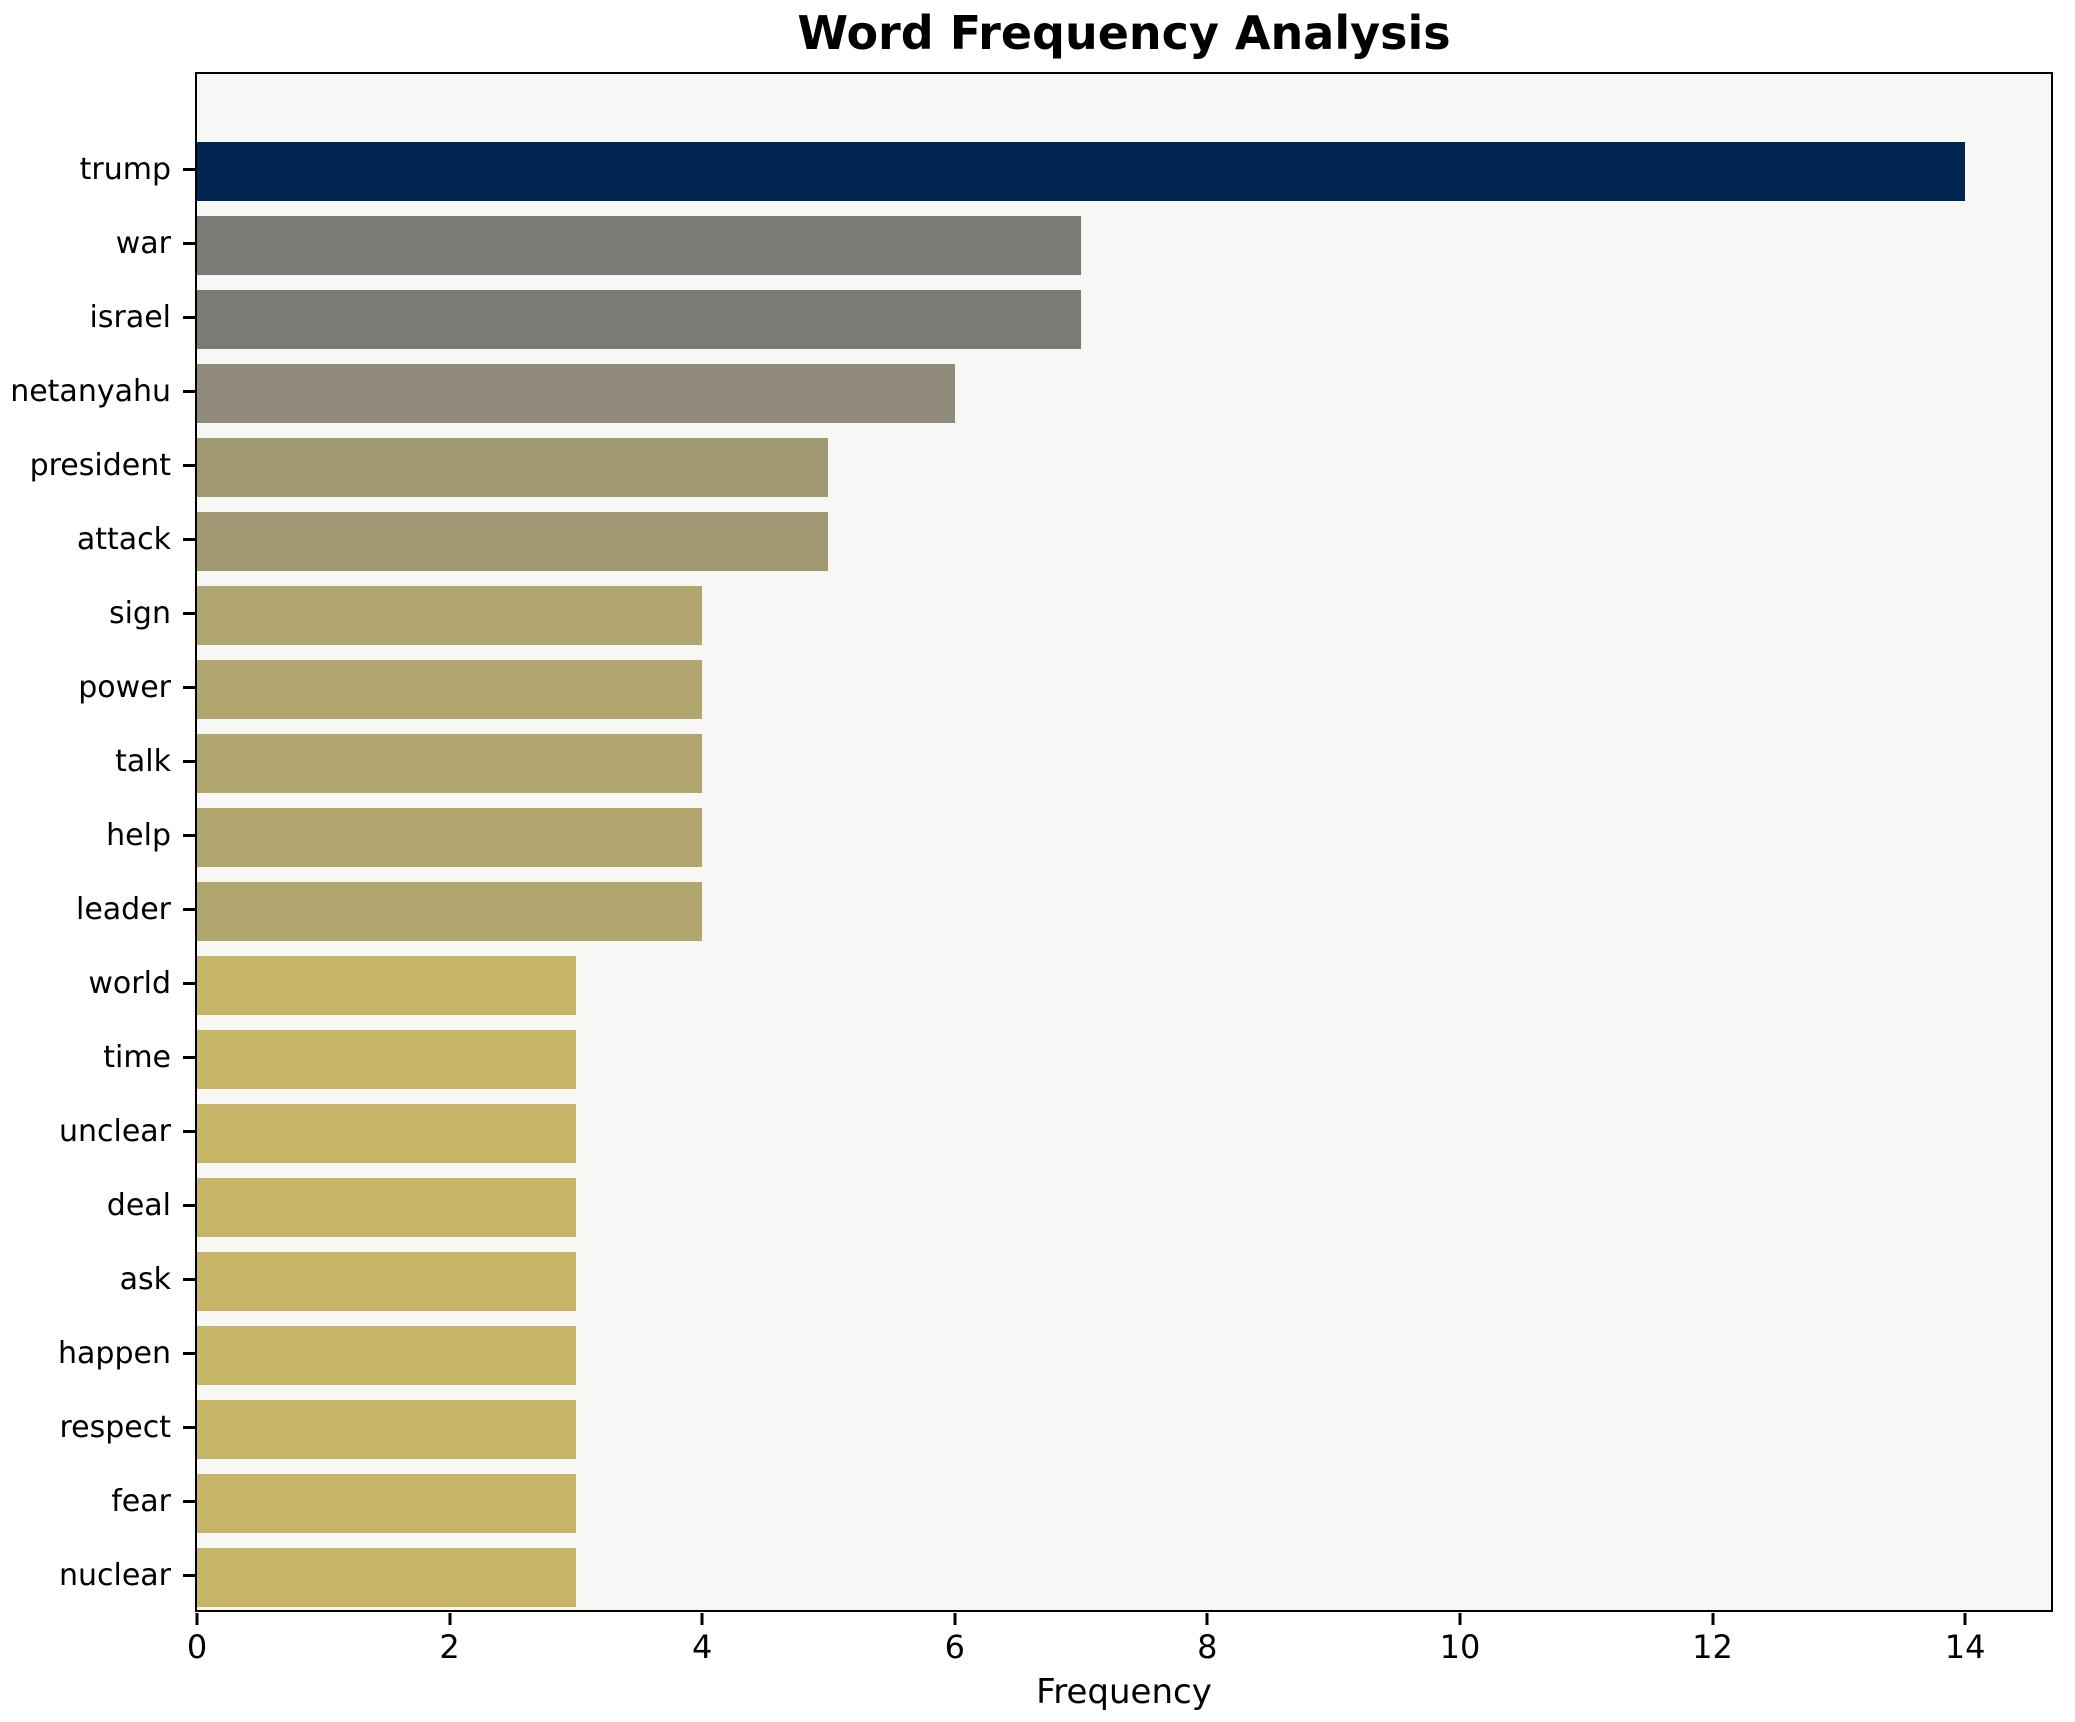  Describe the element at coordinates (386, 1503) in the screenshot. I see `bar-fear` at that location.